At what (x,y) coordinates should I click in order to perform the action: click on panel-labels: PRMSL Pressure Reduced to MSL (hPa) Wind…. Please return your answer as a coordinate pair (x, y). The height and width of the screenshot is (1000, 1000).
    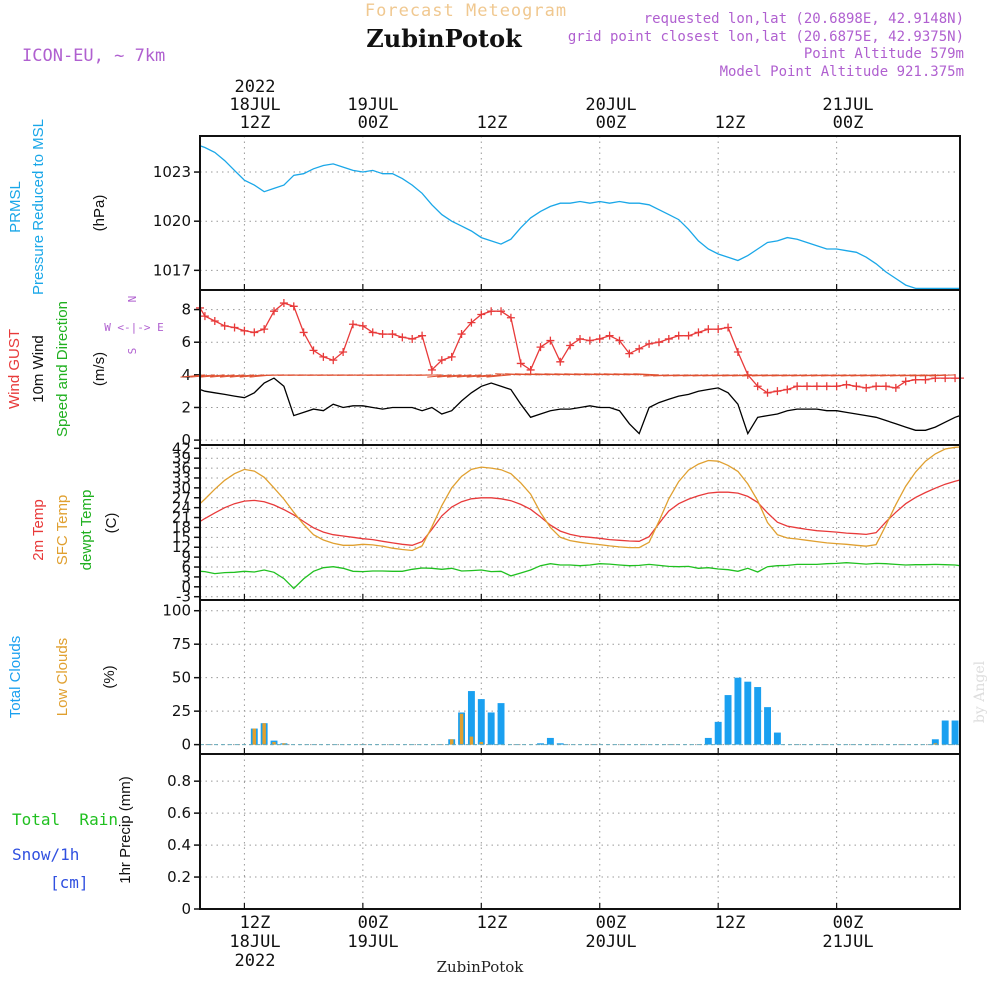
    Looking at the image, I should click on (70, 501).